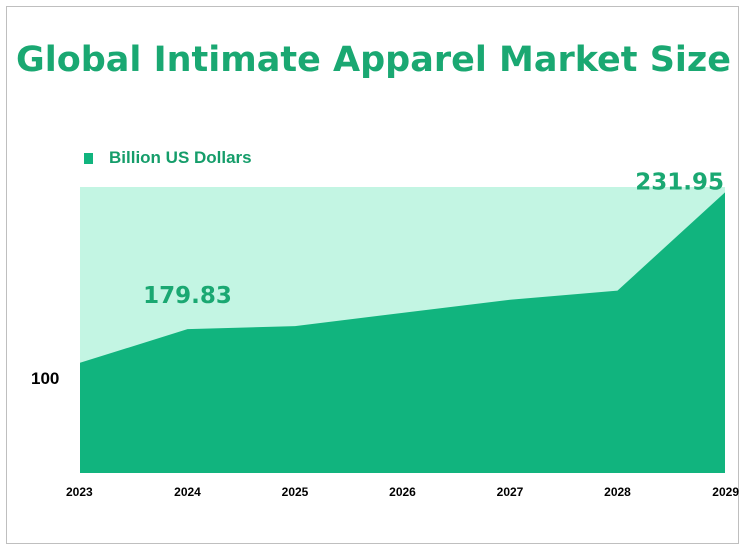 This screenshot has width=747, height=552. What do you see at coordinates (180, 157) in the screenshot?
I see `legend-label: Billion US Dollars` at bounding box center [180, 157].